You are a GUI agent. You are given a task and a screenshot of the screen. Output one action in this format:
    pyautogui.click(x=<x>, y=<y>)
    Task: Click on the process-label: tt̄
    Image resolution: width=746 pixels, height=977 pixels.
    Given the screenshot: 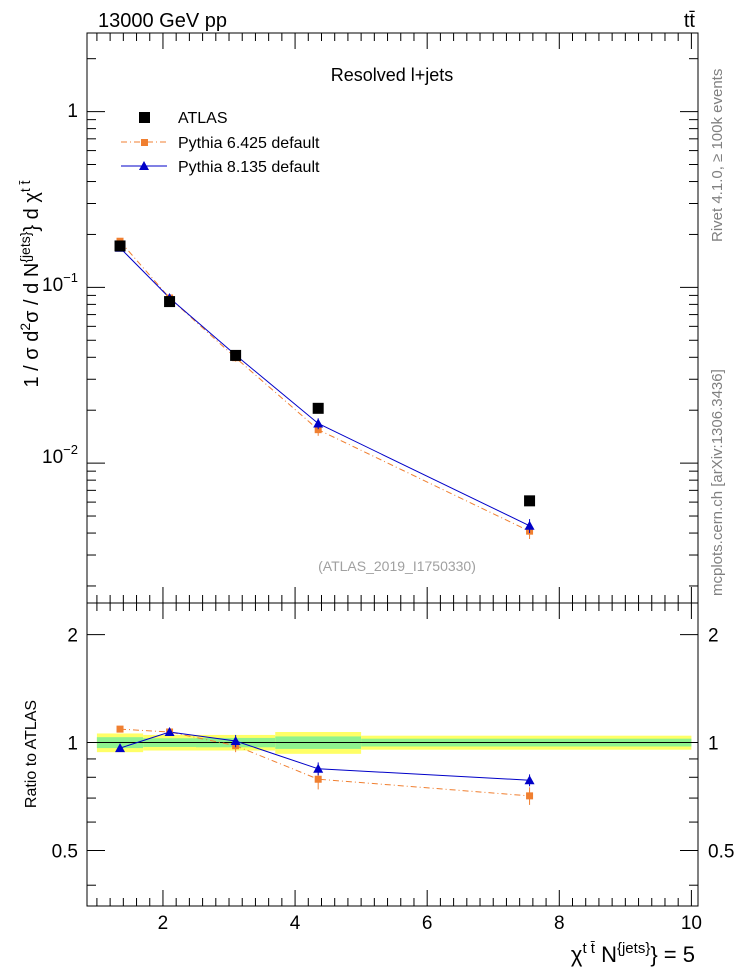 What is the action you would take?
    pyautogui.click(x=690, y=21)
    